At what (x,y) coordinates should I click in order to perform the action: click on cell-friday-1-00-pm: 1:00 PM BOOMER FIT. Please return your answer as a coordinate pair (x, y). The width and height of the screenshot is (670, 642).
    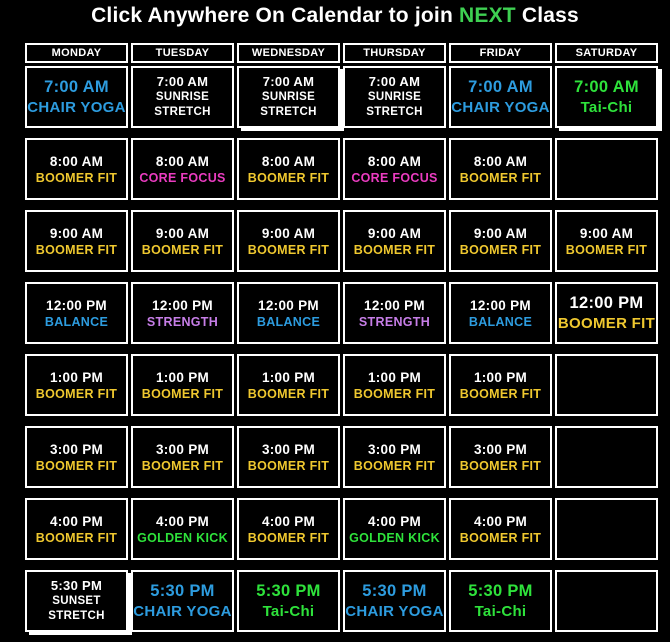
    Looking at the image, I should click on (500, 385).